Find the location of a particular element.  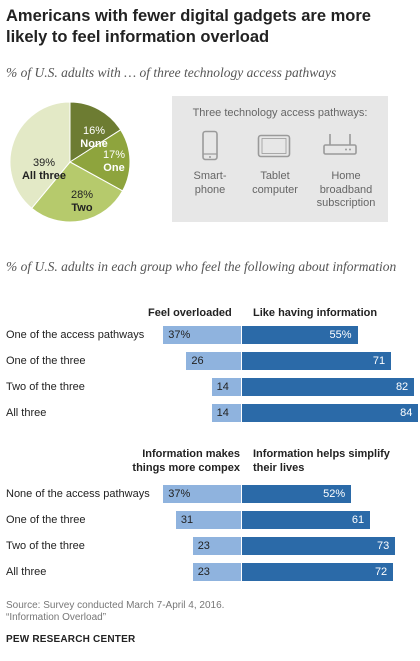

smartphone-icon is located at coordinates (210, 145).